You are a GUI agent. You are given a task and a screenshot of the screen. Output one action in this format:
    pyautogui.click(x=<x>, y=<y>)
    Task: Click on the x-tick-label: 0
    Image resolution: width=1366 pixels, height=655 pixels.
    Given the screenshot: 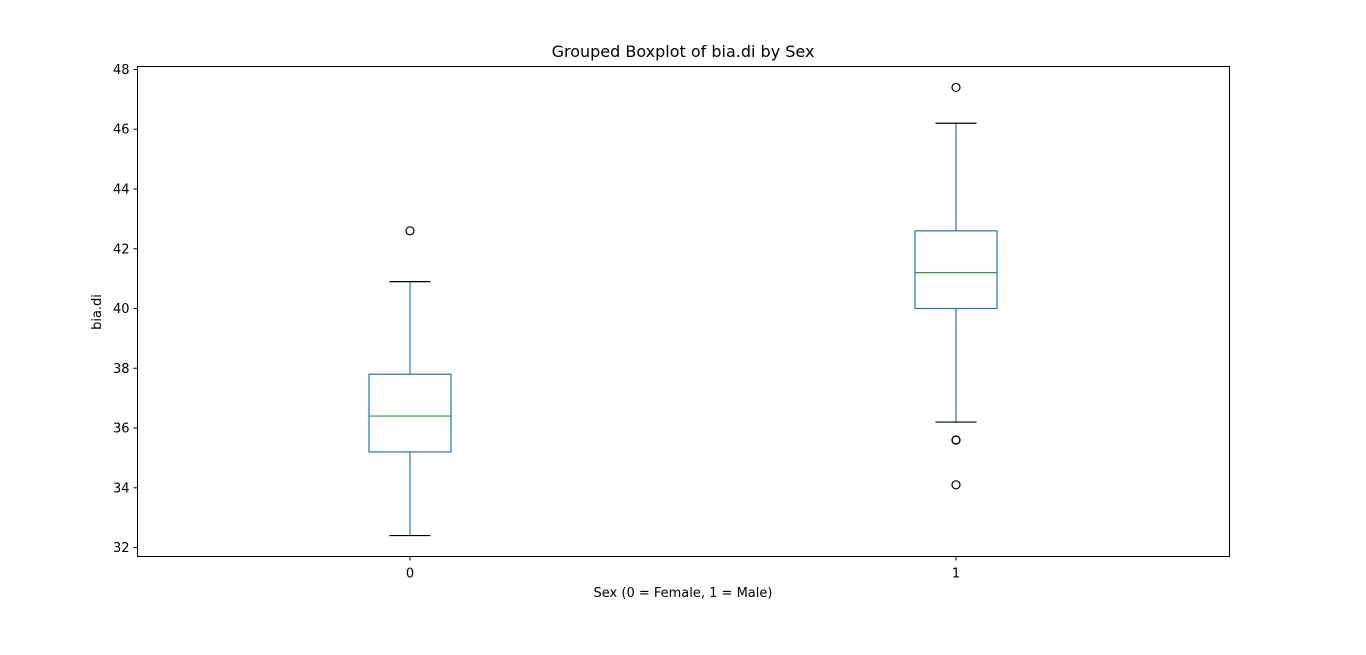 What is the action you would take?
    pyautogui.click(x=410, y=574)
    